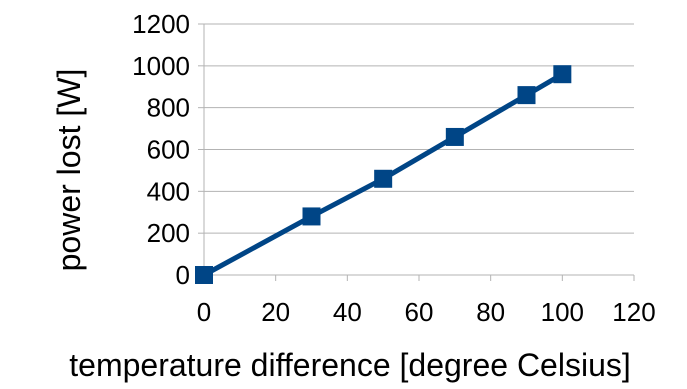 This screenshot has width=687, height=389. Describe the element at coordinates (350, 365) in the screenshot. I see `x-axis-title: temperature difference [degree Celsius]` at that location.